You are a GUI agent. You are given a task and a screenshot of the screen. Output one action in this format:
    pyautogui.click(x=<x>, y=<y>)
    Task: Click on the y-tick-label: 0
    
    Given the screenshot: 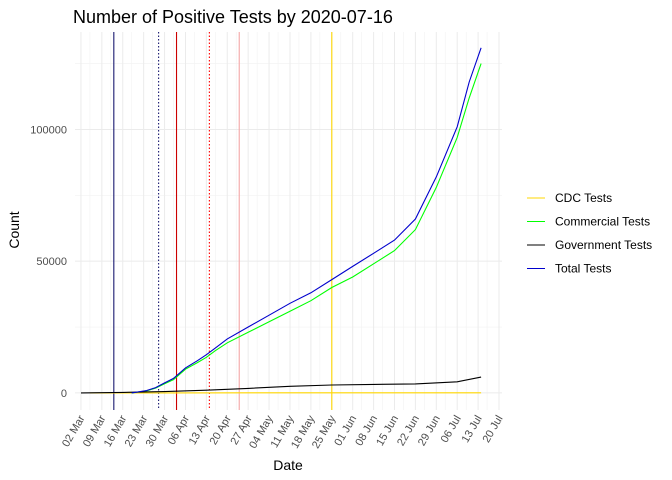 What is the action you would take?
    pyautogui.click(x=64, y=394)
    